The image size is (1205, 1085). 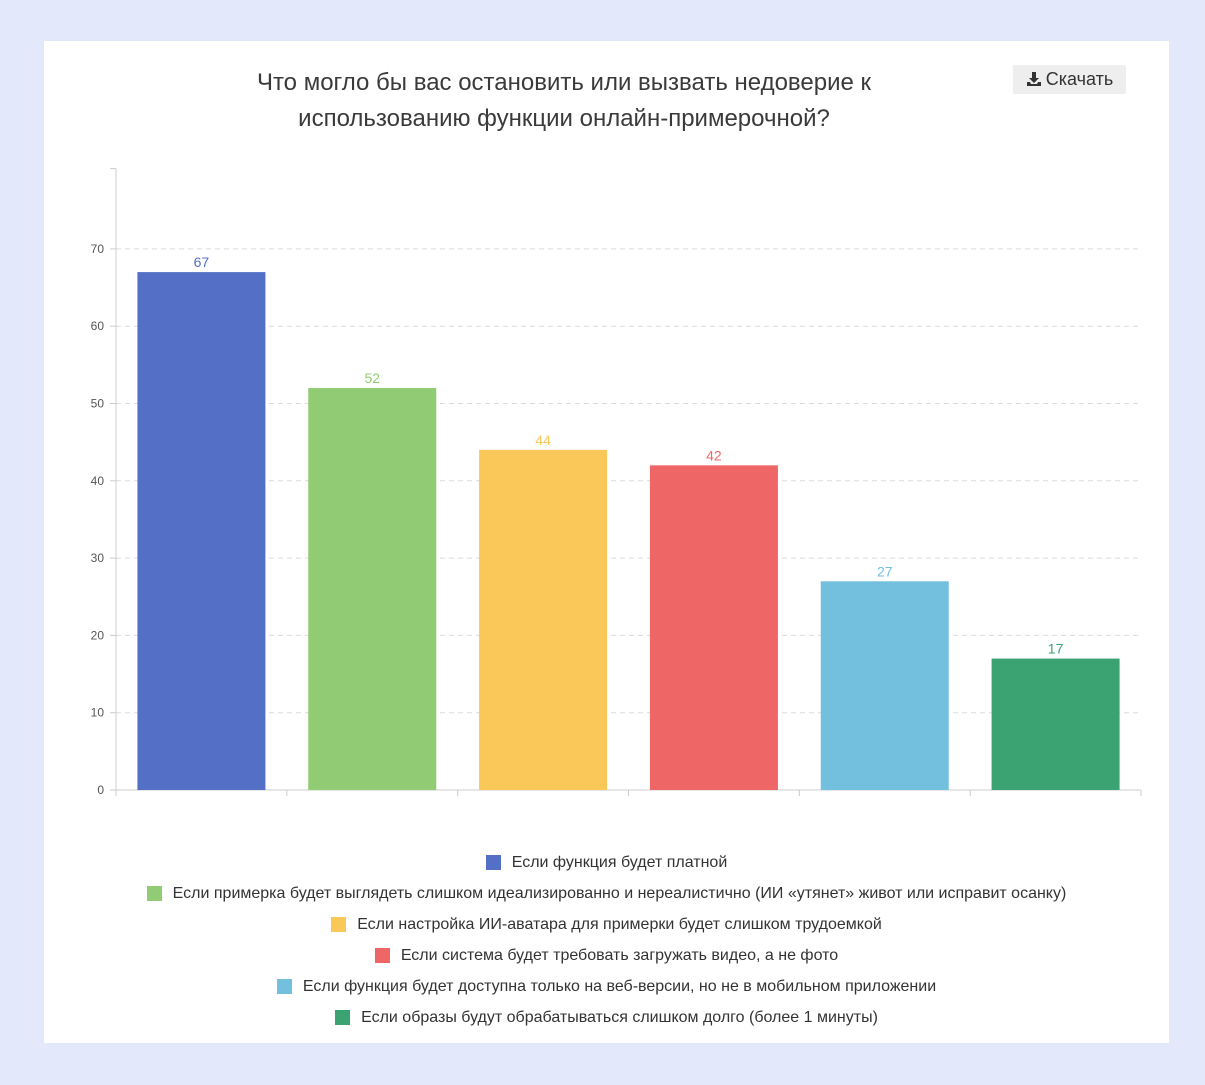 I want to click on y-tick-label: 70, so click(x=98, y=249).